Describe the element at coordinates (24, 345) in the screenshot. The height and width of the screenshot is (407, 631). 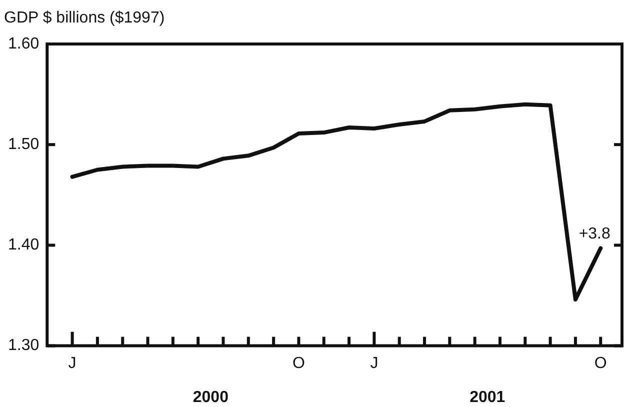
I see `y-tick-label: 1.30` at that location.